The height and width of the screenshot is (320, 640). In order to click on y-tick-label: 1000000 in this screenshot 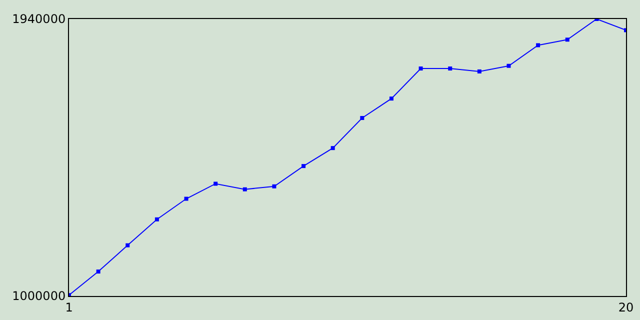, I will do `click(39, 296)`.